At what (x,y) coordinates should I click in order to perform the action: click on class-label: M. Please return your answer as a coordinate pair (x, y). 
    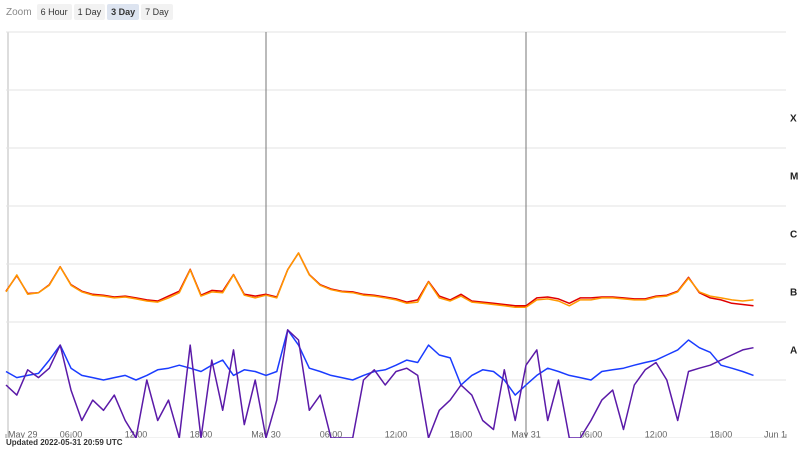
    Looking at the image, I should click on (794, 176).